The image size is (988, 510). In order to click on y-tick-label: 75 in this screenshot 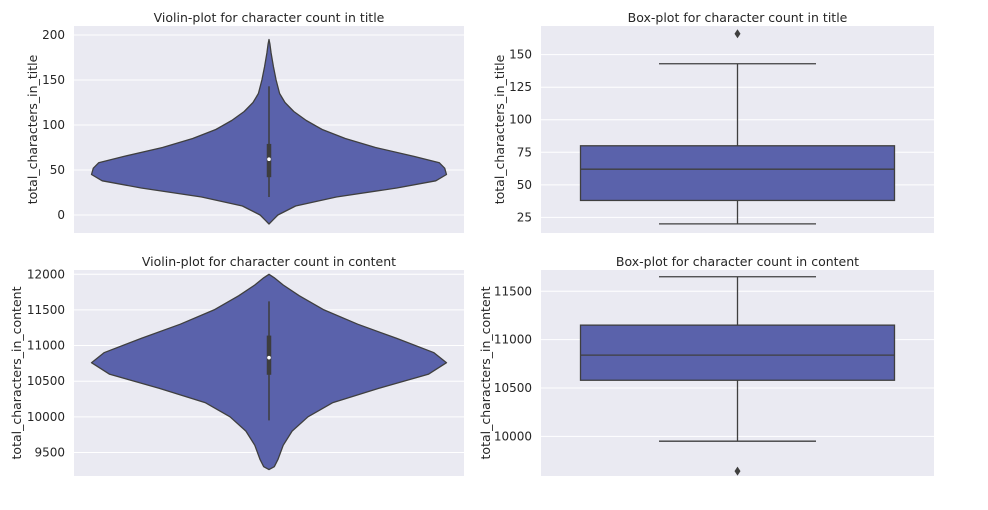, I will do `click(524, 152)`.